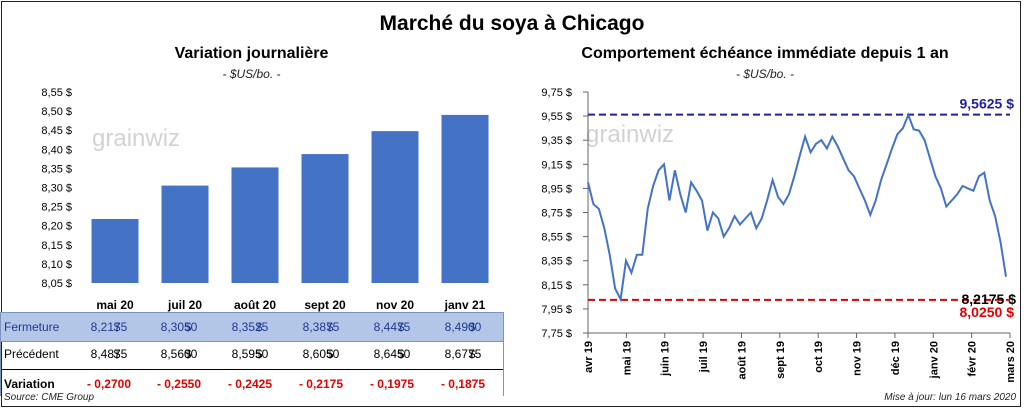 This screenshot has height=410, width=1024. I want to click on x-tick-label: mai 19, so click(627, 358).